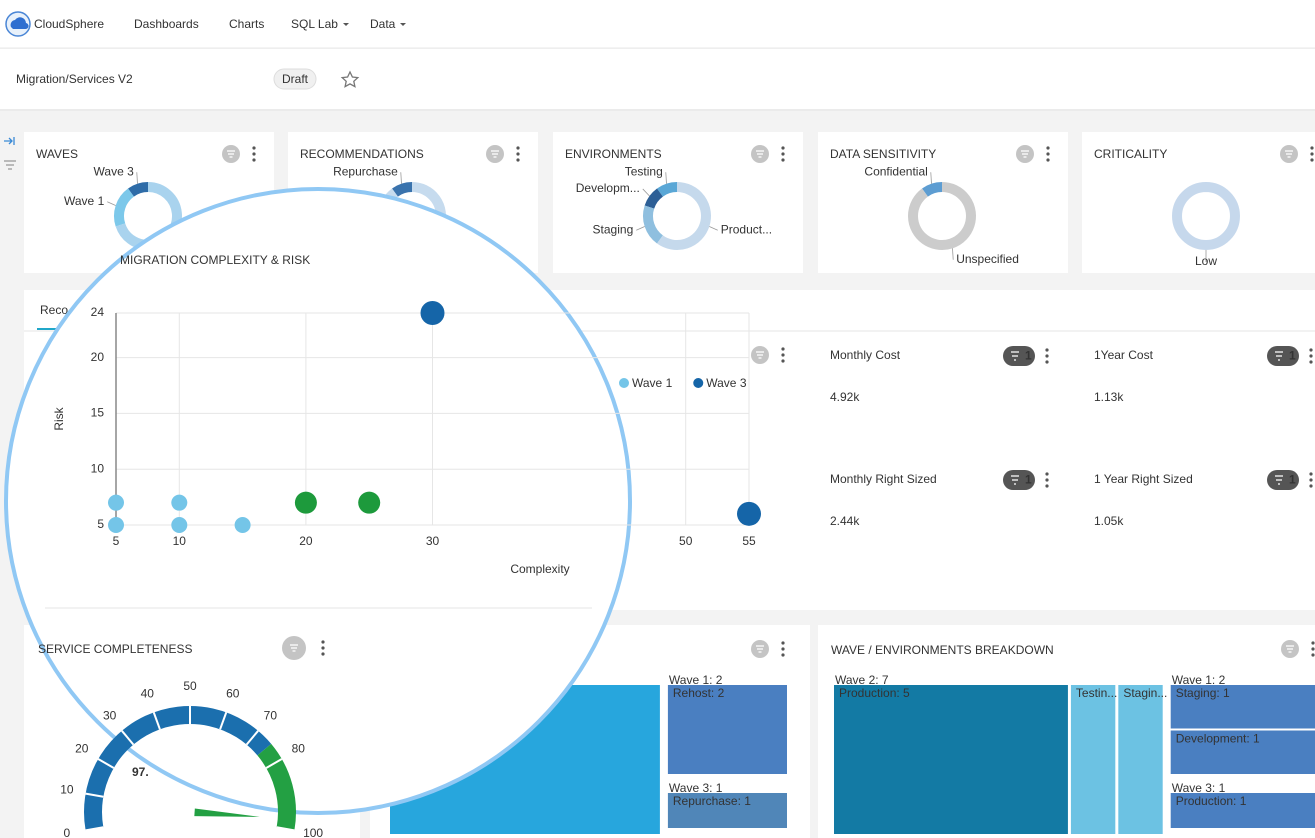  What do you see at coordinates (383, 24) in the screenshot?
I see `nav-item: Data` at bounding box center [383, 24].